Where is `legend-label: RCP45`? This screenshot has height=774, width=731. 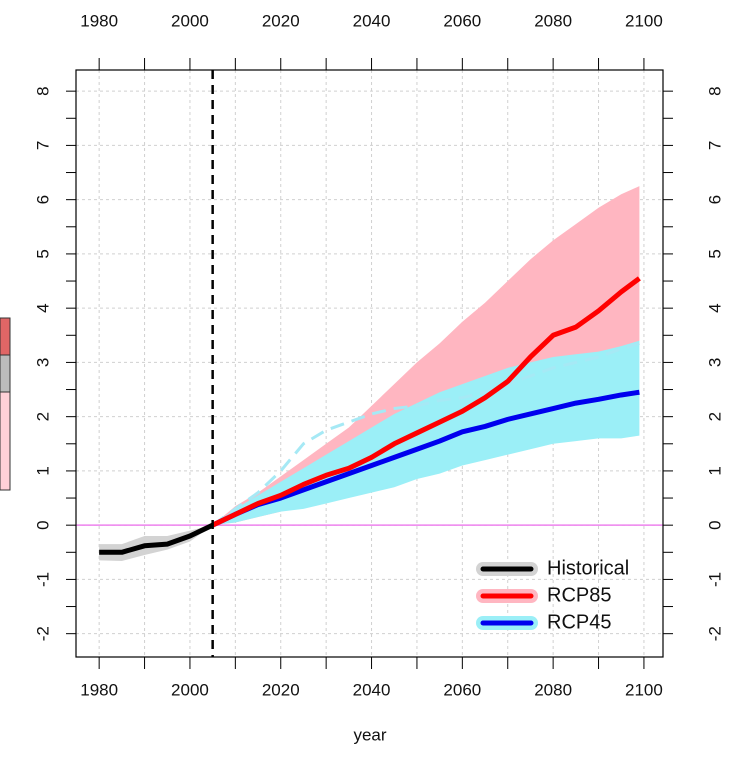
legend-label: RCP45 is located at coordinates (579, 622).